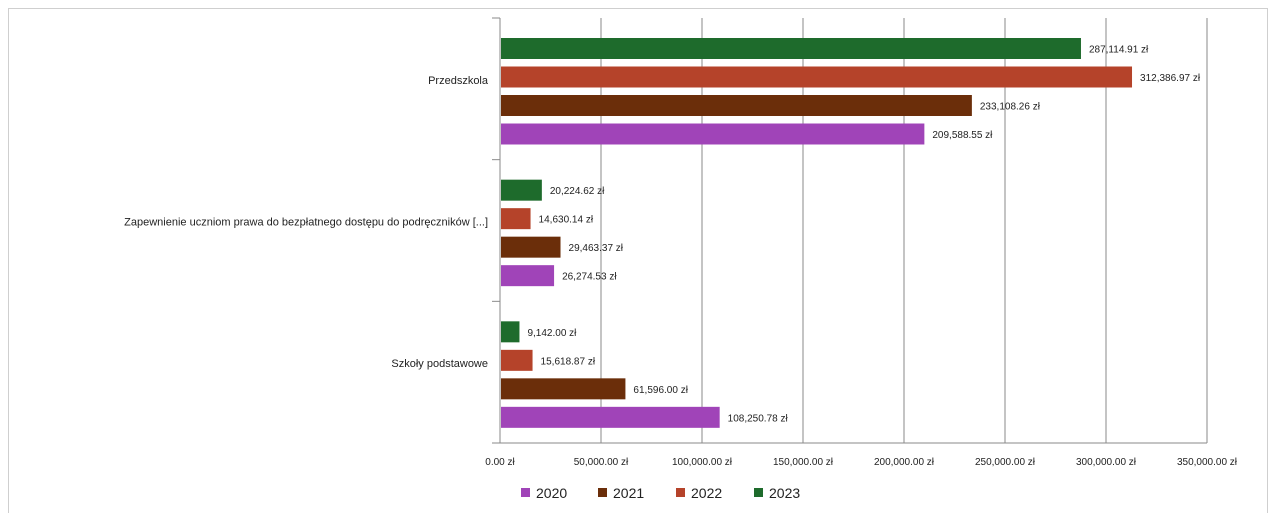 The width and height of the screenshot is (1276, 513). What do you see at coordinates (1106, 462) in the screenshot?
I see `x-tick-label: 300,000.00 zł` at bounding box center [1106, 462].